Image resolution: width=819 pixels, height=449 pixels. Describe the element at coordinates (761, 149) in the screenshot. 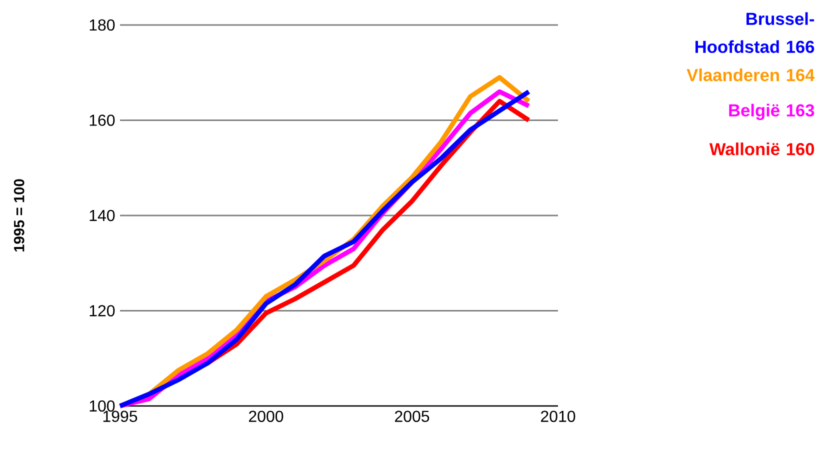

I see `text: Wallonië 160` at that location.